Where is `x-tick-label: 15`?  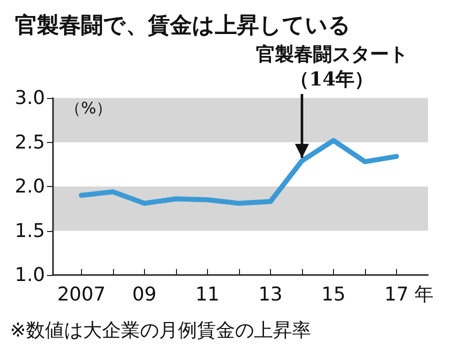 x-tick-label: 15 is located at coordinates (333, 295).